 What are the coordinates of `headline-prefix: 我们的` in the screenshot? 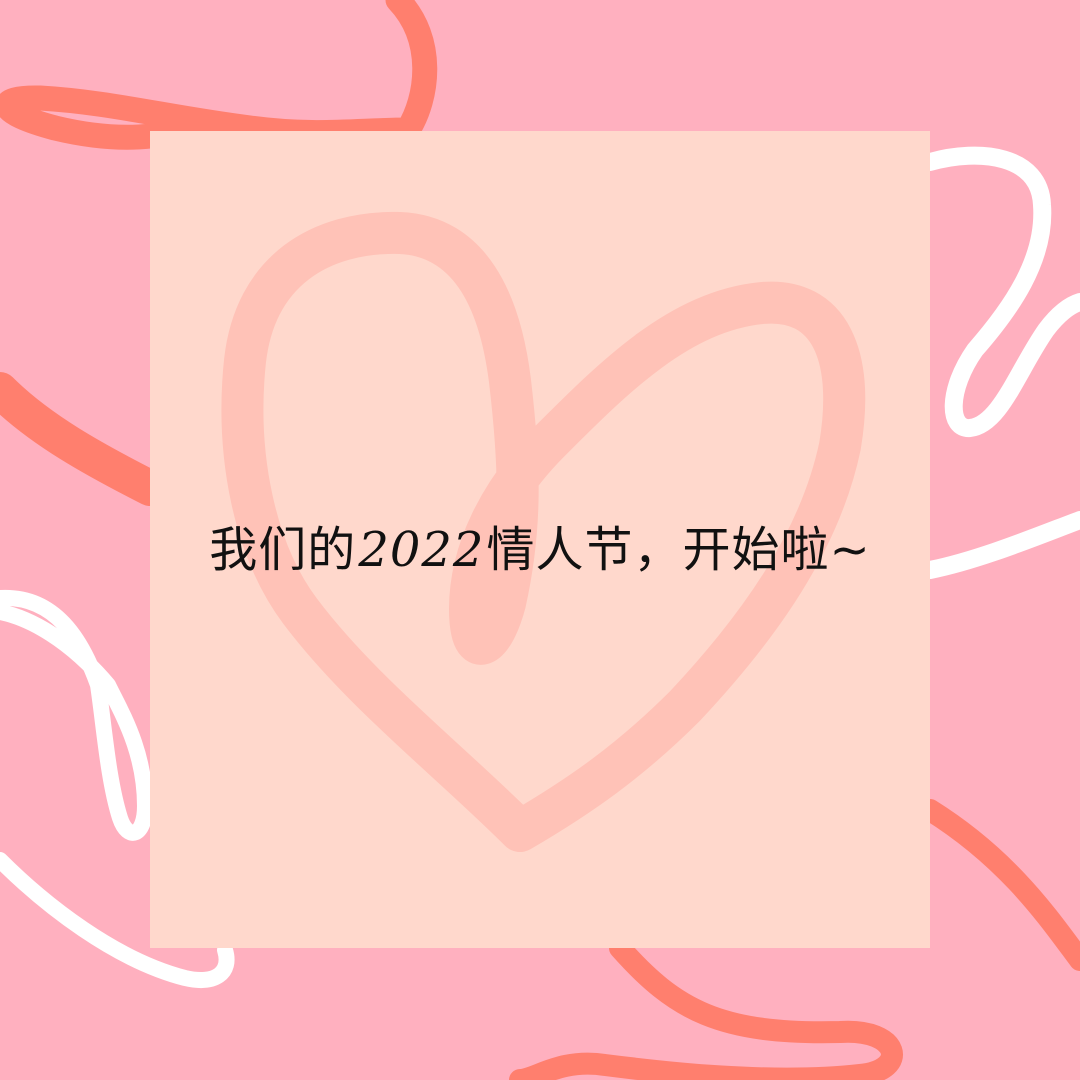 It's located at (283, 550).